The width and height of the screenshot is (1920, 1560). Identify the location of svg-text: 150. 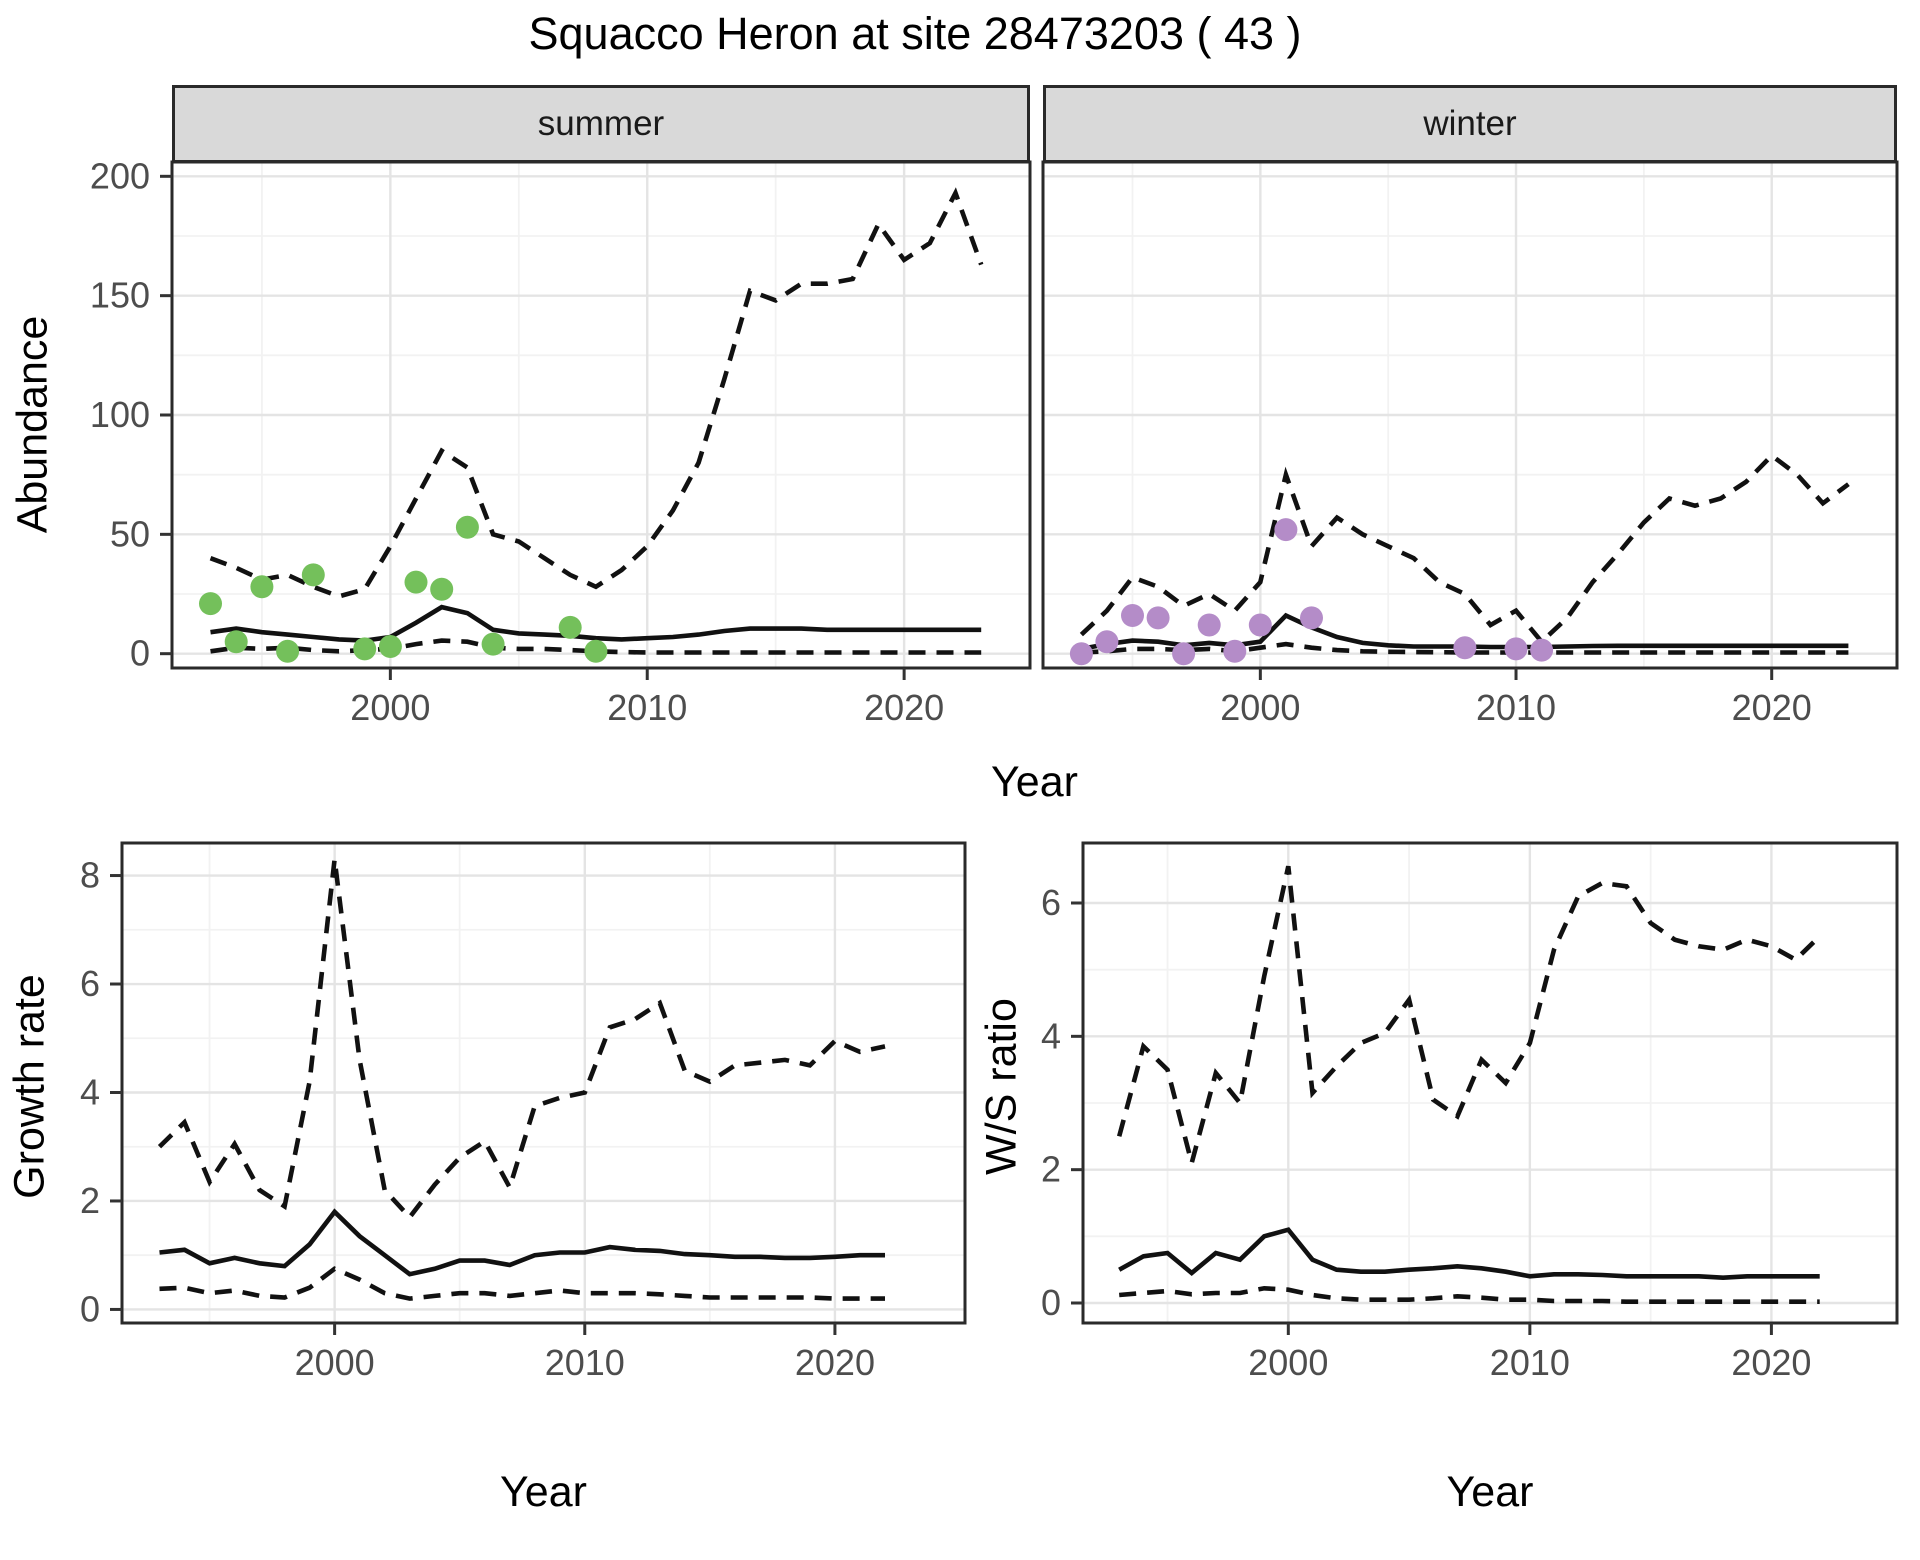
(120, 295).